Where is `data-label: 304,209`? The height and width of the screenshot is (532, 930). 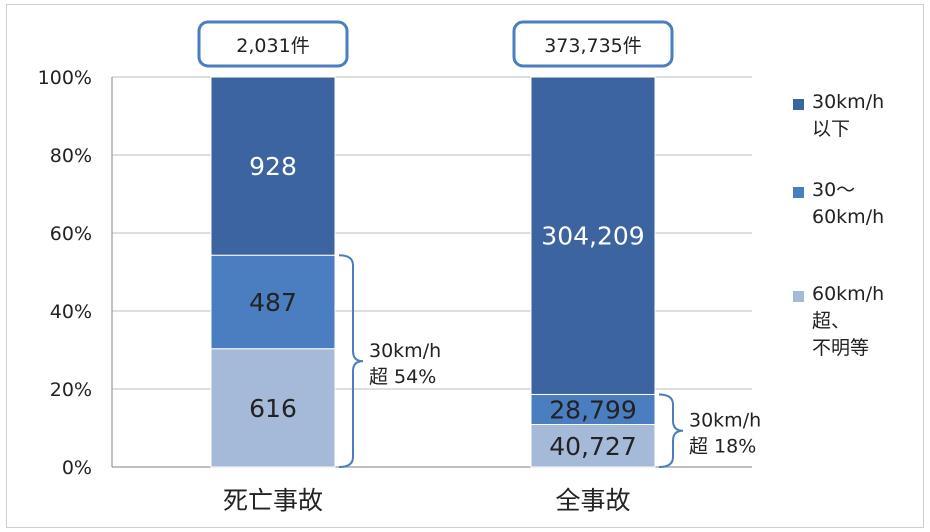 data-label: 304,209 is located at coordinates (592, 236).